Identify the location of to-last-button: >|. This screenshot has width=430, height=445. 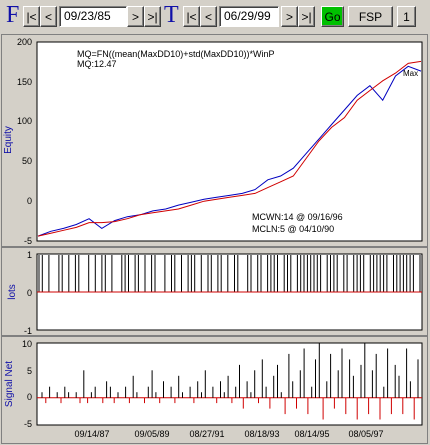
(306, 16).